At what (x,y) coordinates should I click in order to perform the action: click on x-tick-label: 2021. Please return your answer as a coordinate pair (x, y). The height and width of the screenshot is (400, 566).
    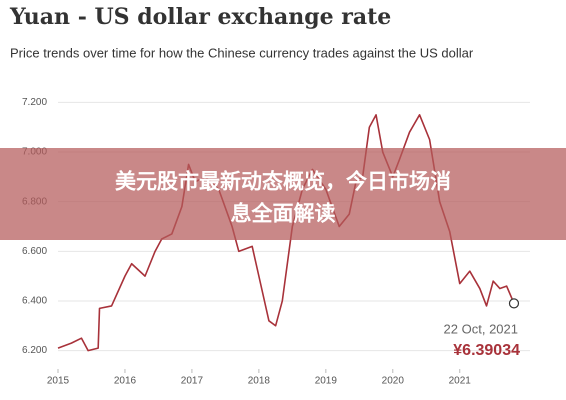
    Looking at the image, I should click on (460, 381).